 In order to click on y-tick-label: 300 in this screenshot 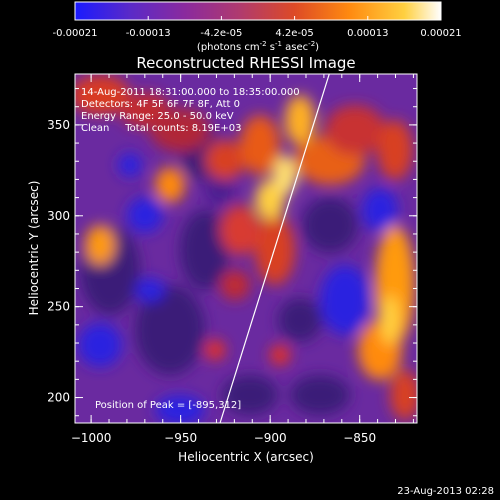, I will do `click(58, 216)`.